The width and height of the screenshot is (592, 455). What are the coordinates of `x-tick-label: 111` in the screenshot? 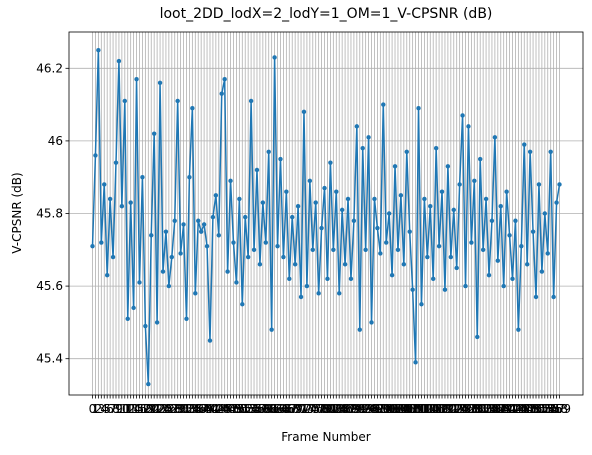 It's located at (418, 409).